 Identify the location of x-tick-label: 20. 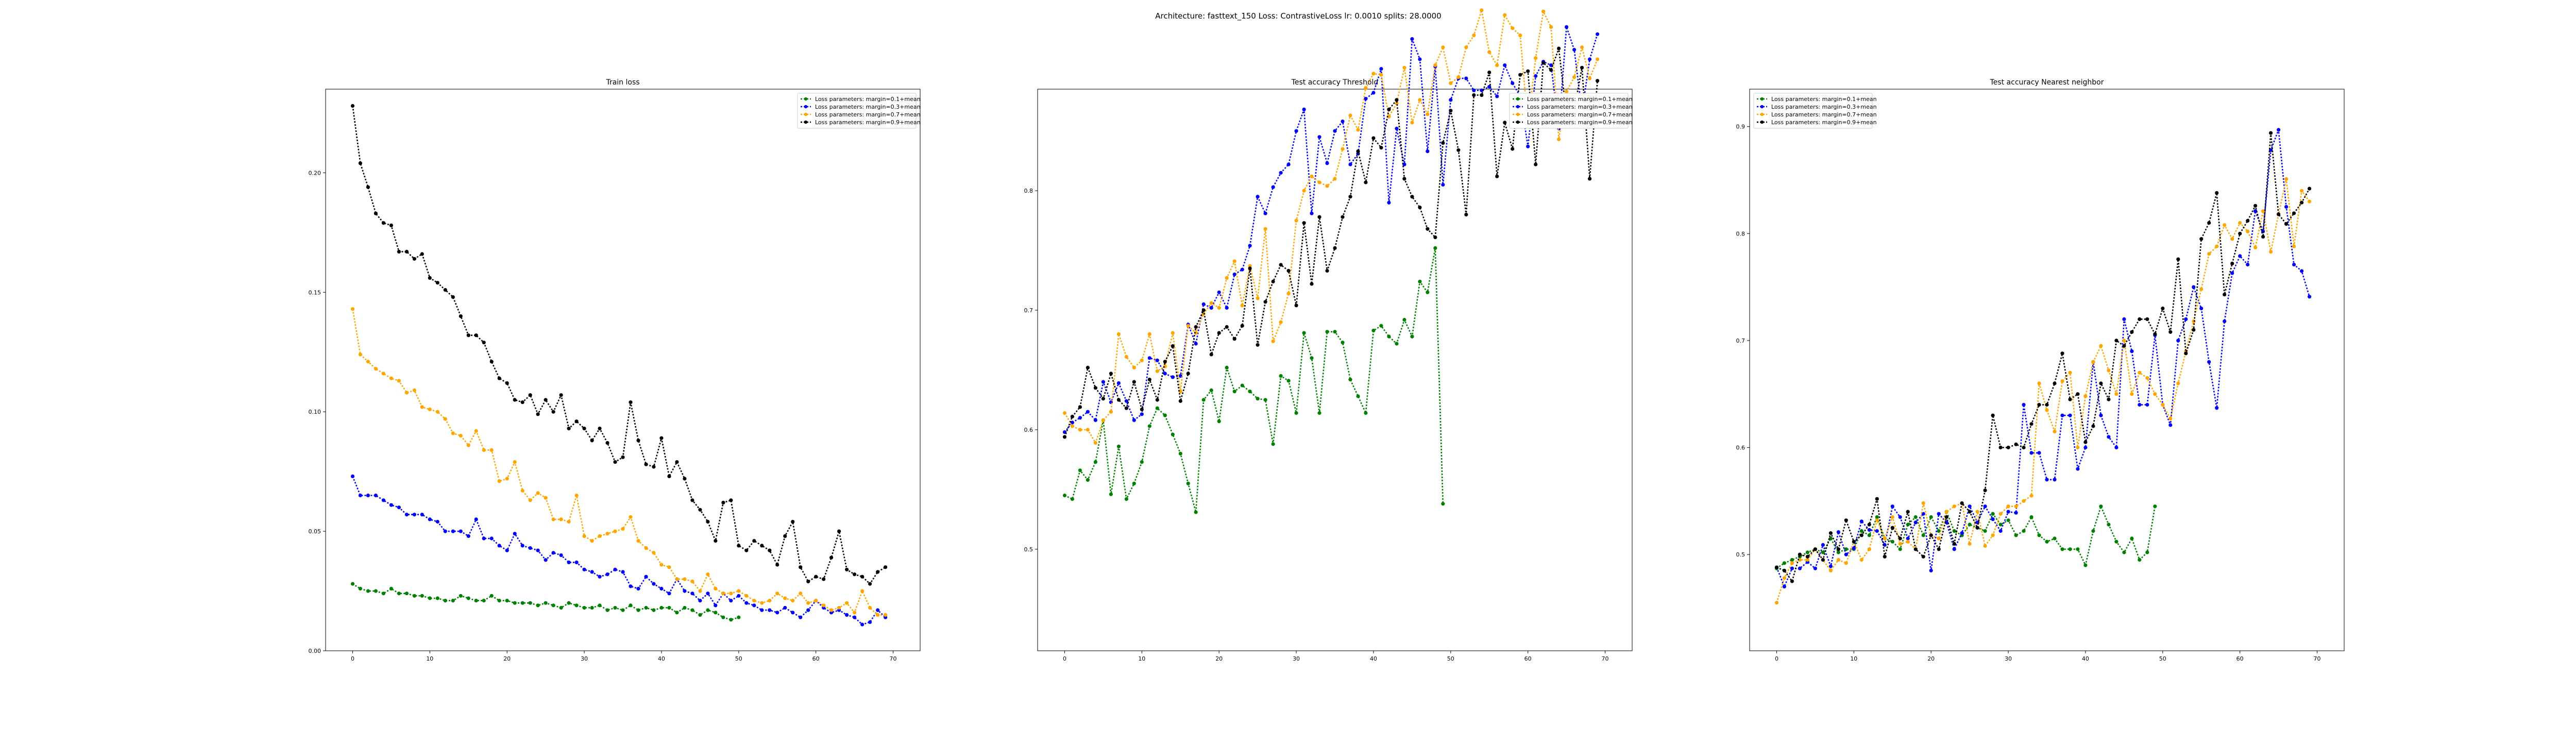
(507, 658).